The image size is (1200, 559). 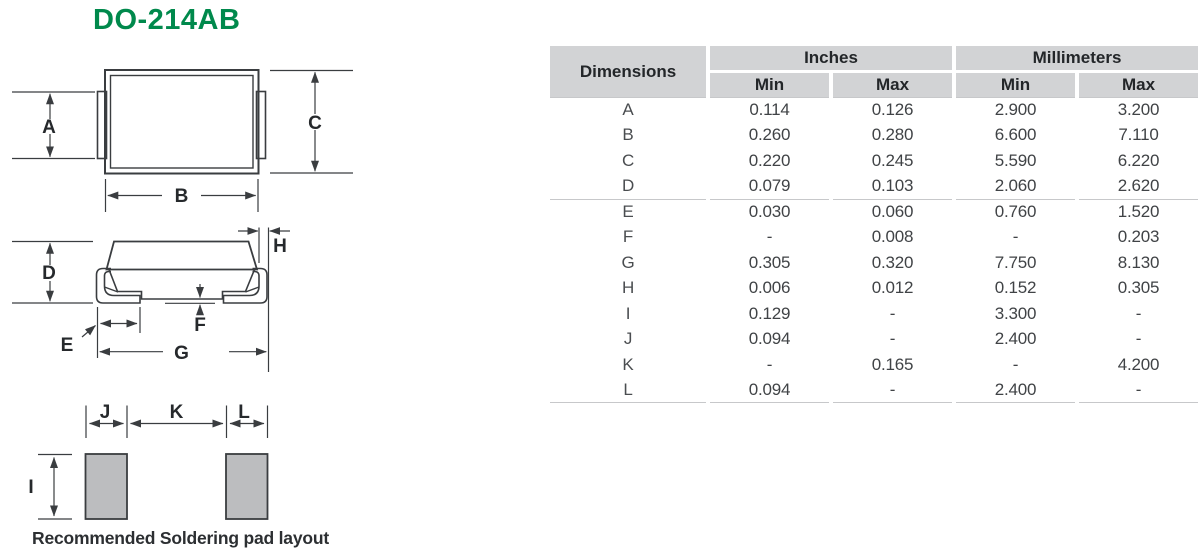 What do you see at coordinates (315, 123) in the screenshot?
I see `dim-label-c: C` at bounding box center [315, 123].